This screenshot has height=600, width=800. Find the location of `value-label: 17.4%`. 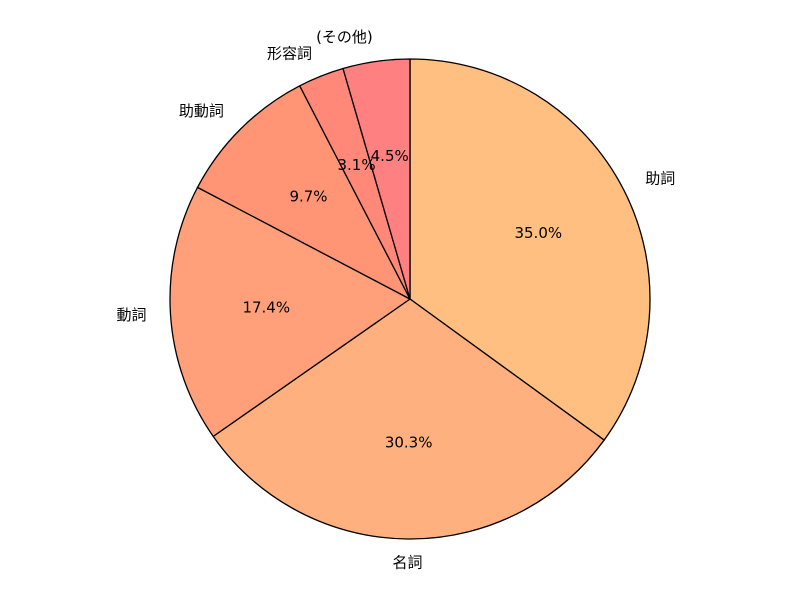

value-label: 17.4% is located at coordinates (266, 308).